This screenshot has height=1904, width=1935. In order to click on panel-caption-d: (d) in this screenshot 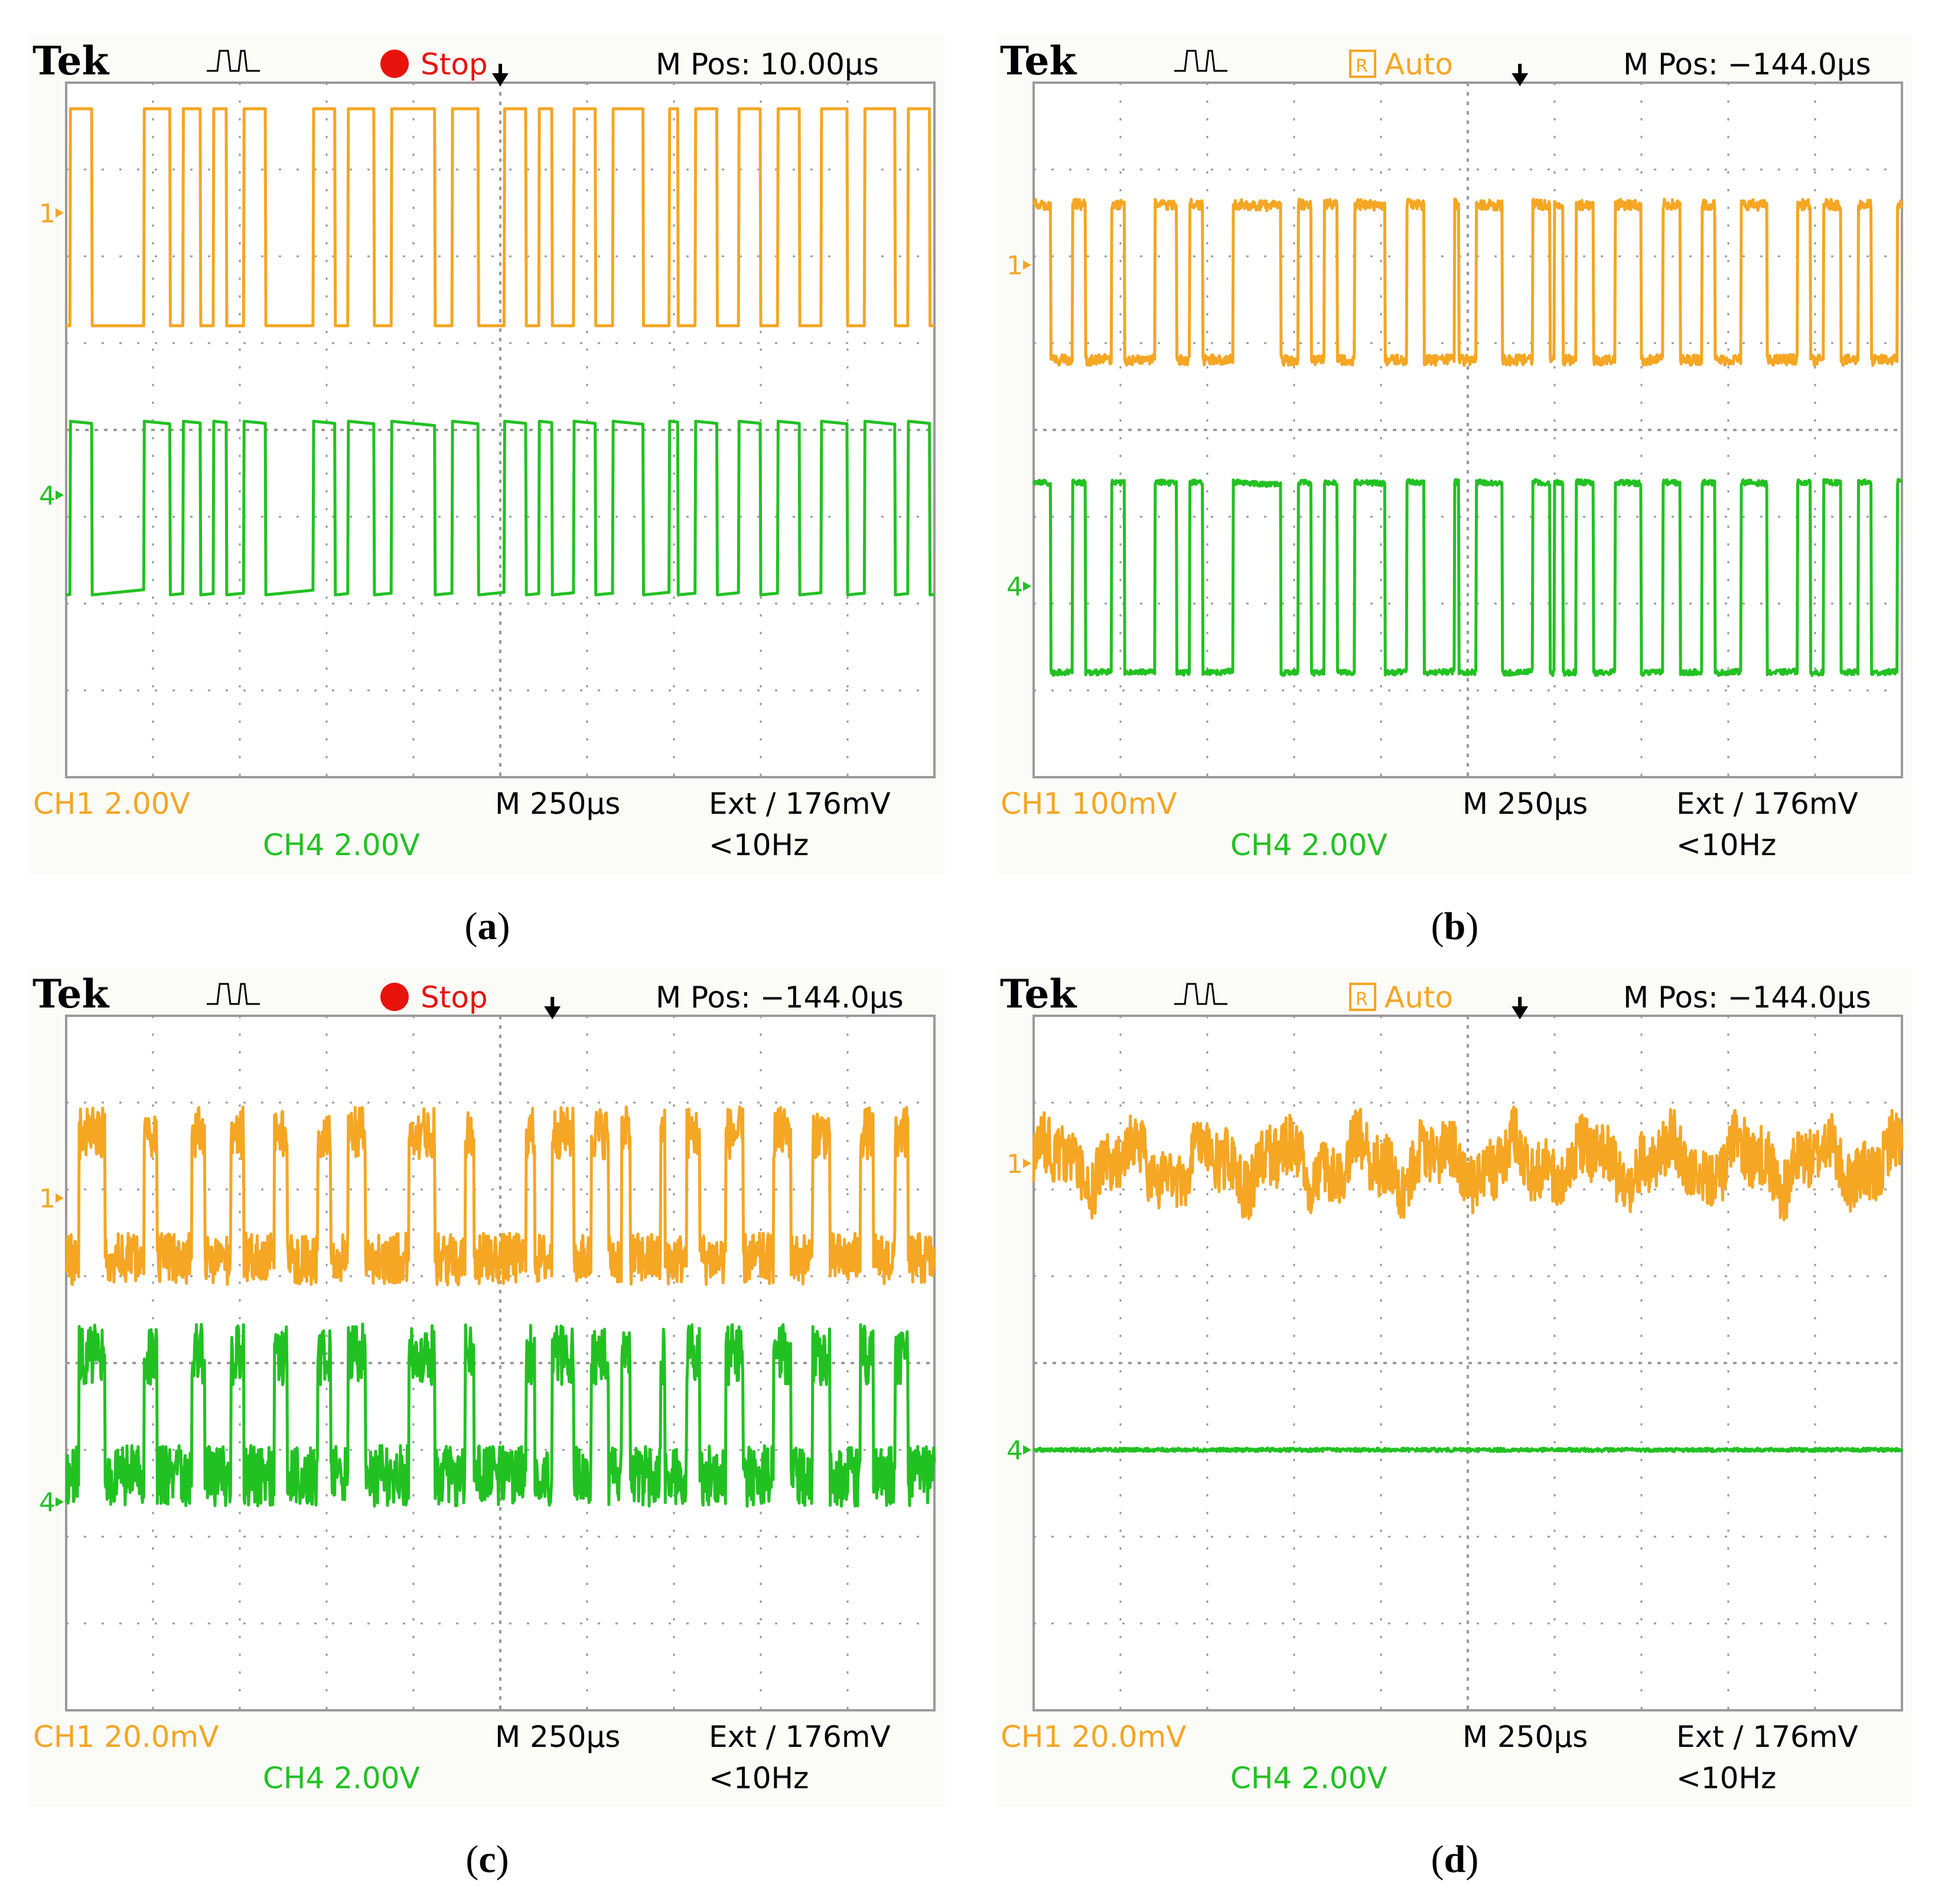, I will do `click(1455, 1860)`.